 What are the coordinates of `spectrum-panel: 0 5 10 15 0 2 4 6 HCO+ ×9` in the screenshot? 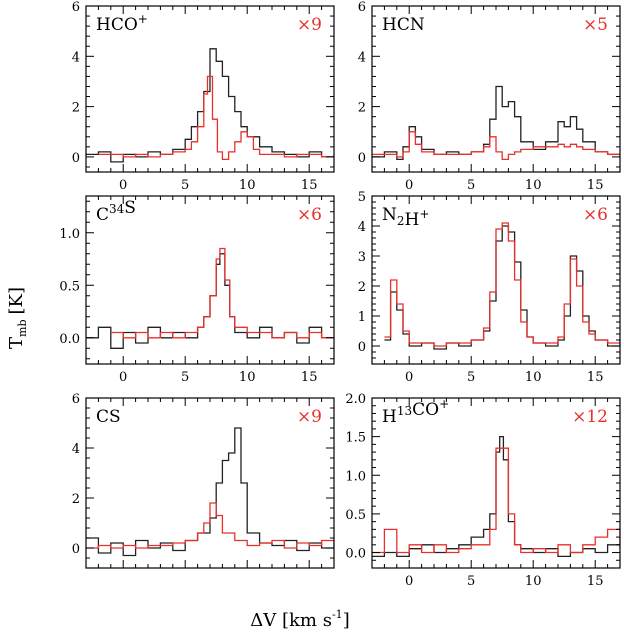 It's located at (203, 96).